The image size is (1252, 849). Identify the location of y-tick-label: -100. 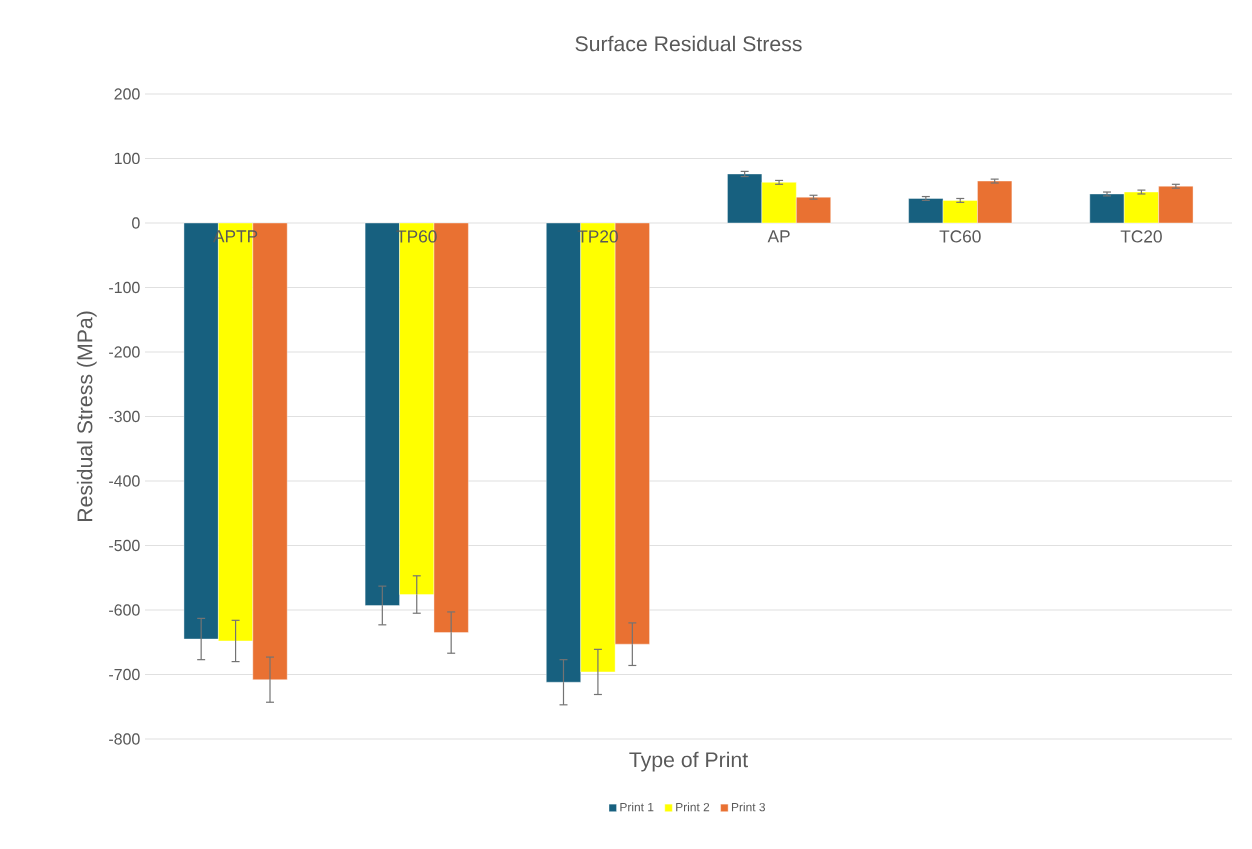
(124, 287).